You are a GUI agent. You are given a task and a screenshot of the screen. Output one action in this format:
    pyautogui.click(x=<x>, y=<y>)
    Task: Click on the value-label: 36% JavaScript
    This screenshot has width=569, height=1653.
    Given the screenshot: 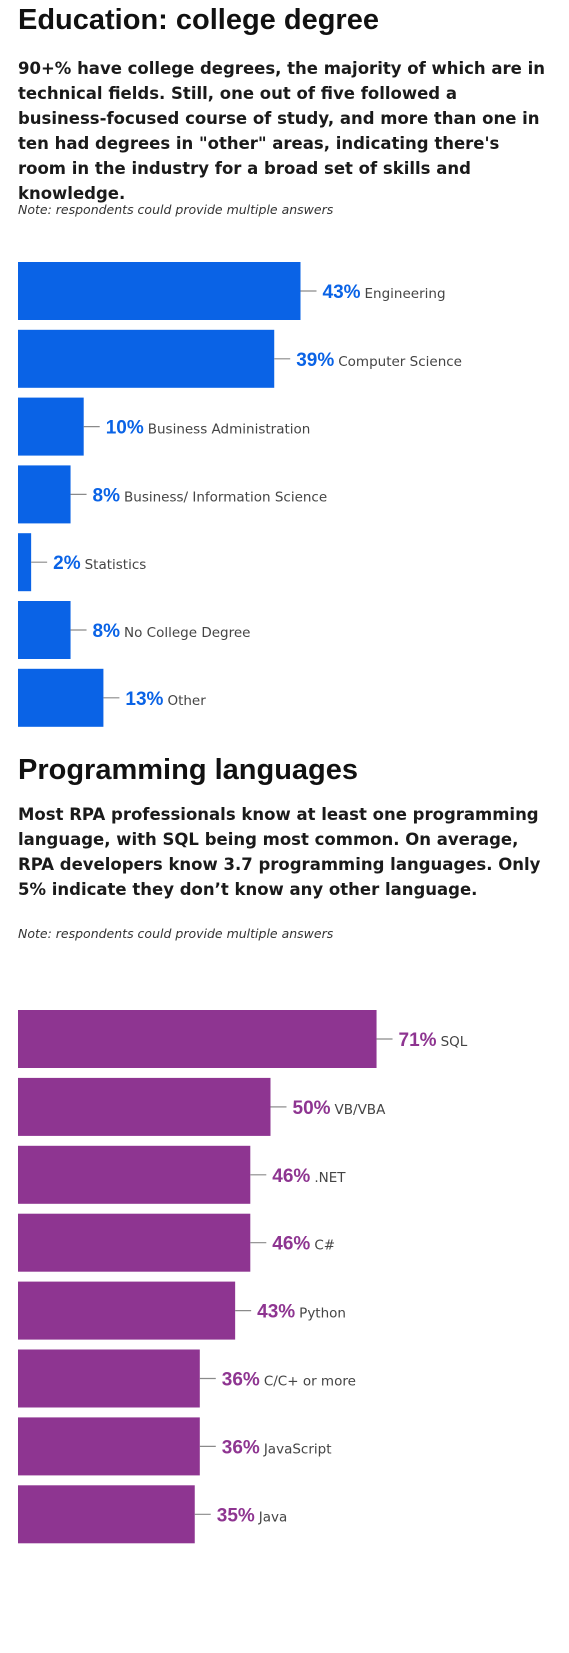 What is the action you would take?
    pyautogui.click(x=277, y=1447)
    